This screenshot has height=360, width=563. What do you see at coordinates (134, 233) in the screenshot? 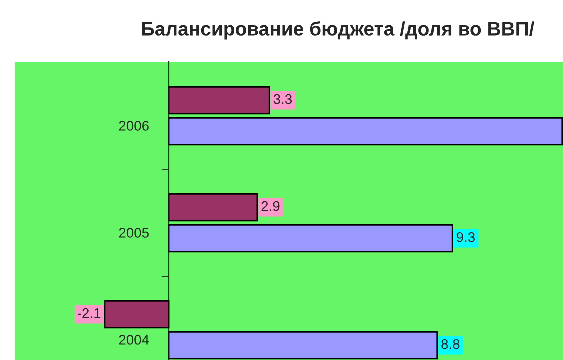
I see `y-tick-label: 2005` at bounding box center [134, 233].